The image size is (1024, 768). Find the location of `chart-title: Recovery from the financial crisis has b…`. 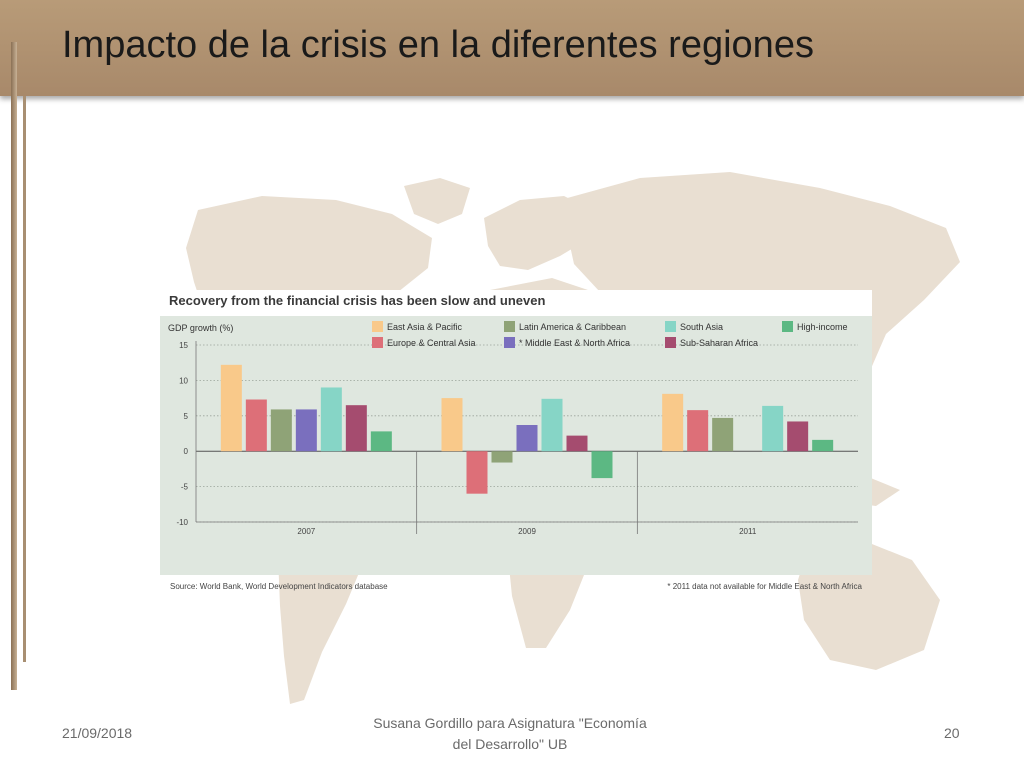

chart-title: Recovery from the financial crisis has b… is located at coordinates (357, 300).